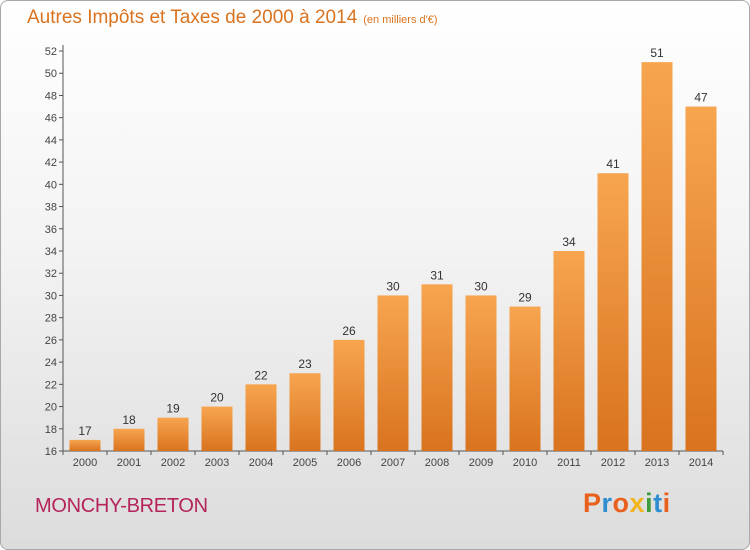 Image resolution: width=750 pixels, height=550 pixels. I want to click on bar-2009, so click(481, 373).